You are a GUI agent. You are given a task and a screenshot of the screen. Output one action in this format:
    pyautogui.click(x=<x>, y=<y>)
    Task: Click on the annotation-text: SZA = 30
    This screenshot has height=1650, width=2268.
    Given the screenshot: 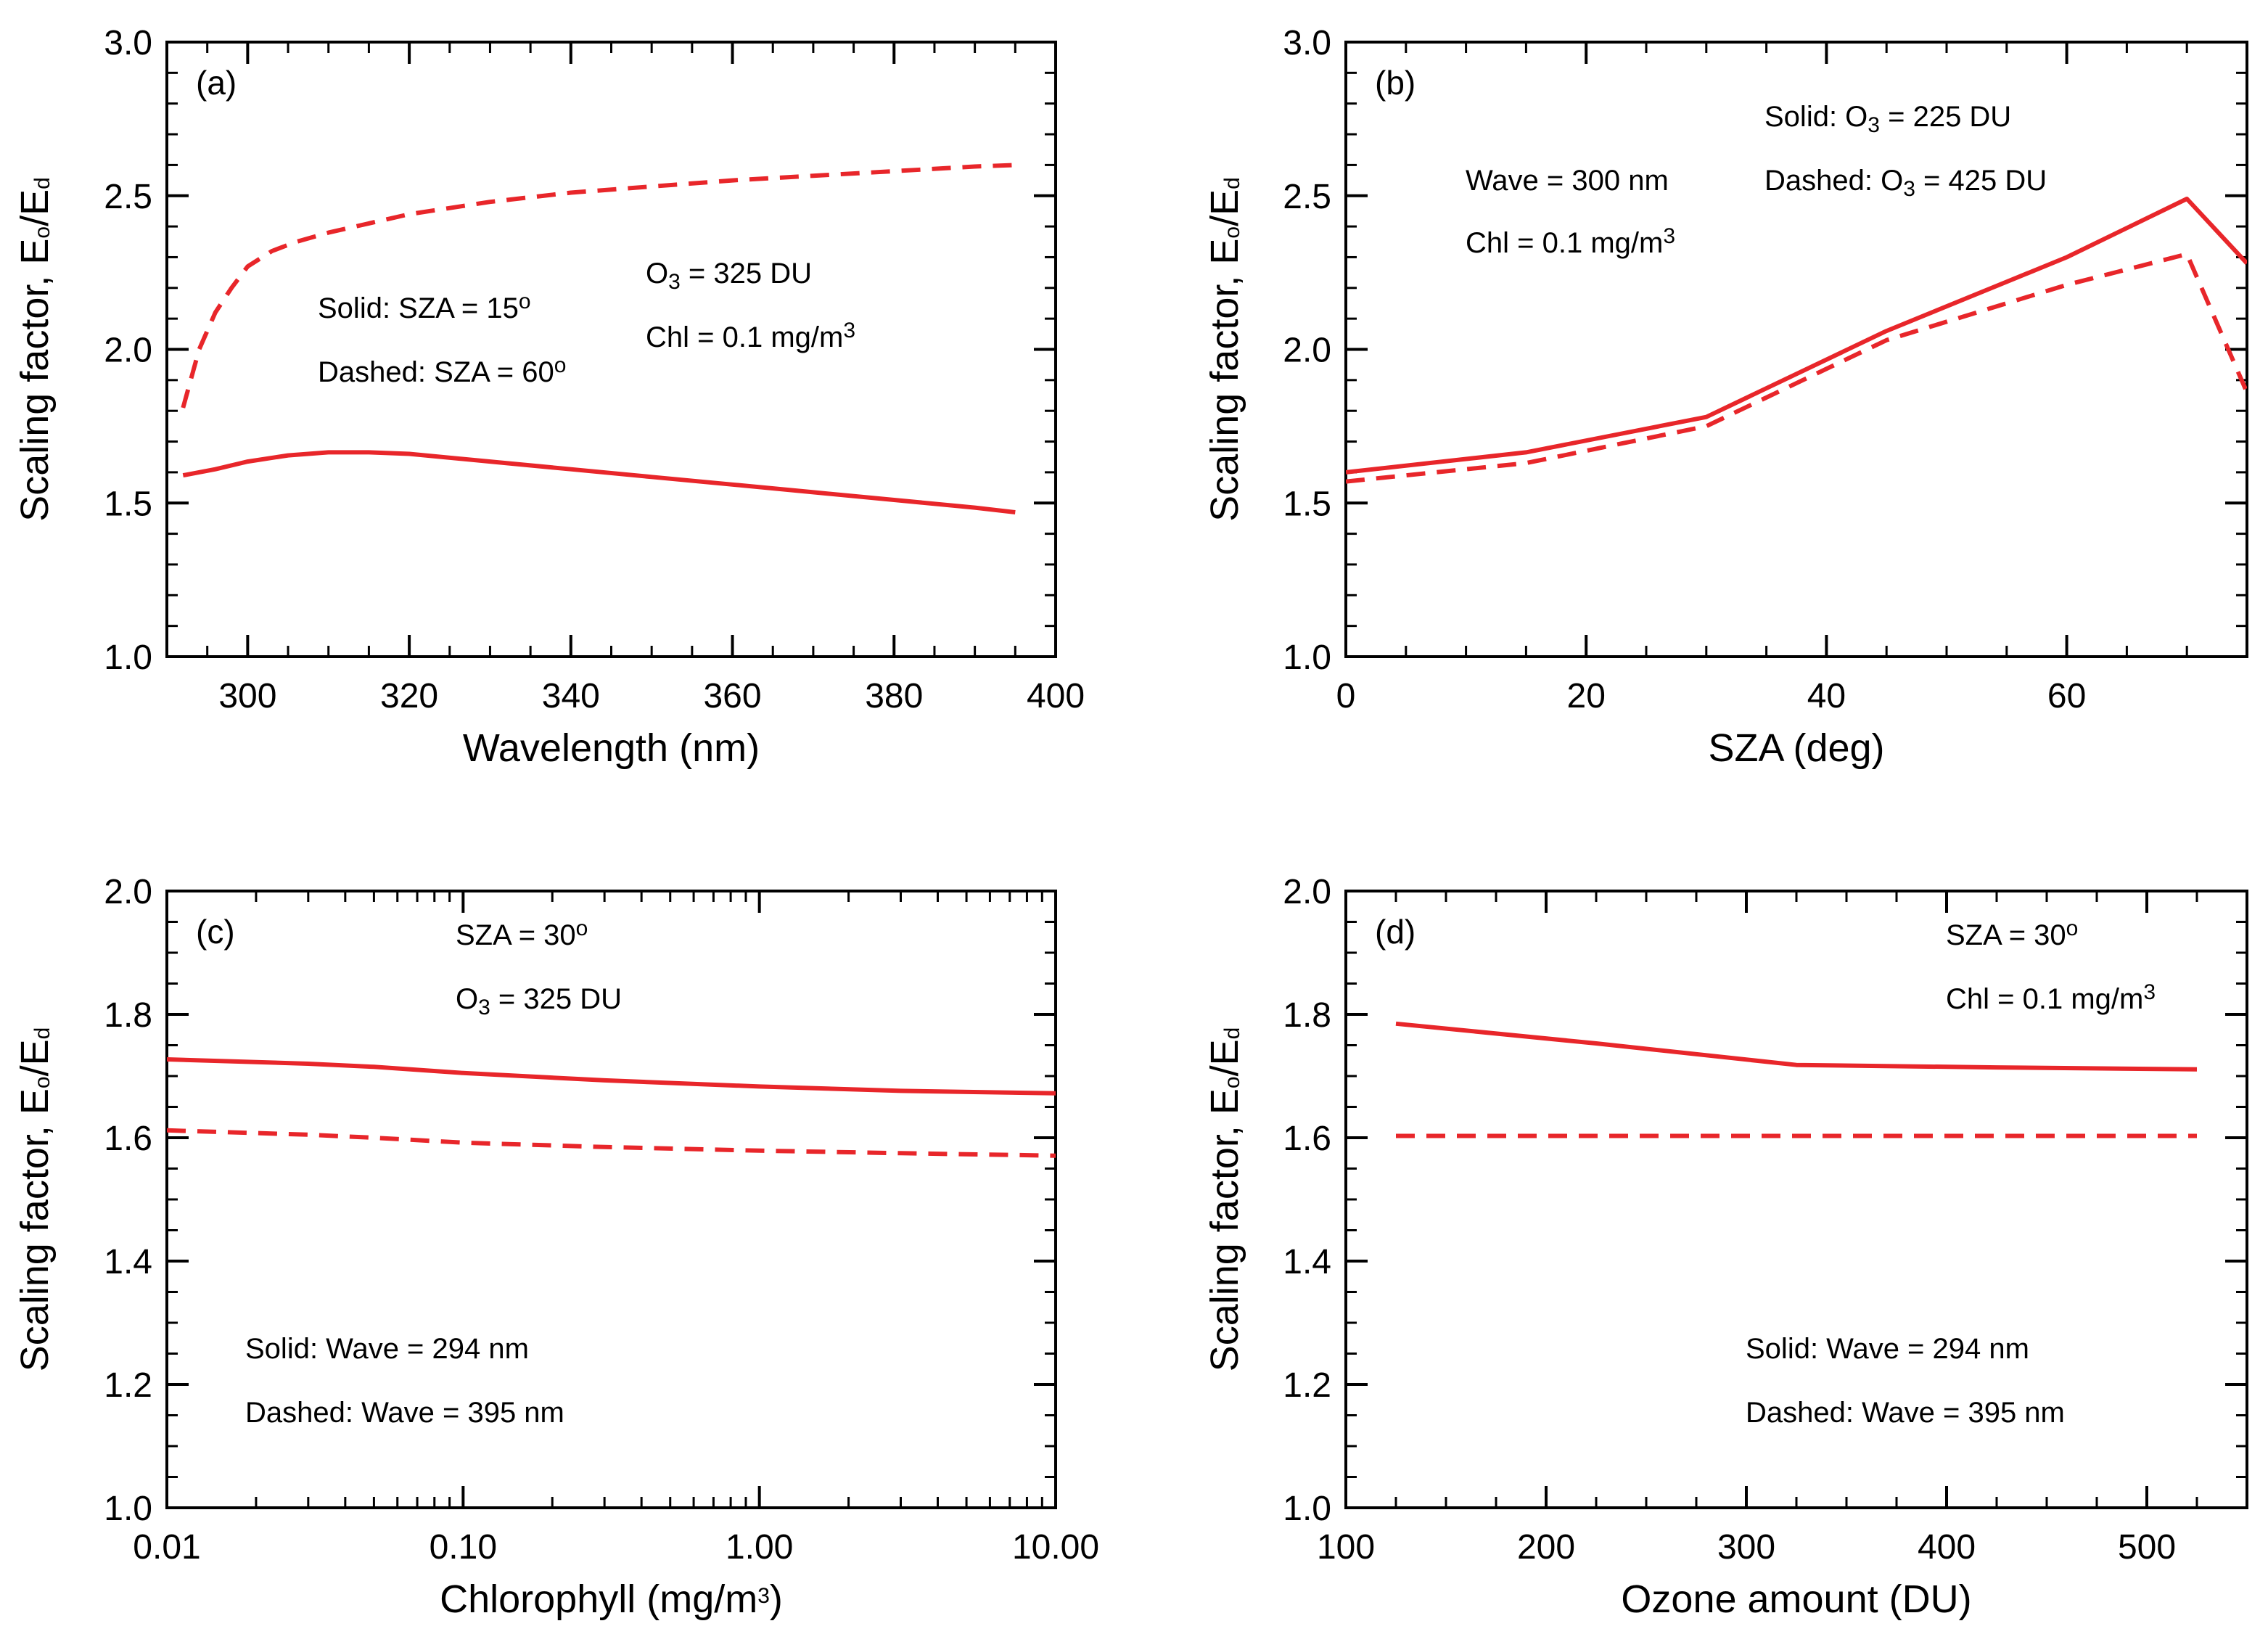 What is the action you would take?
    pyautogui.click(x=2006, y=935)
    